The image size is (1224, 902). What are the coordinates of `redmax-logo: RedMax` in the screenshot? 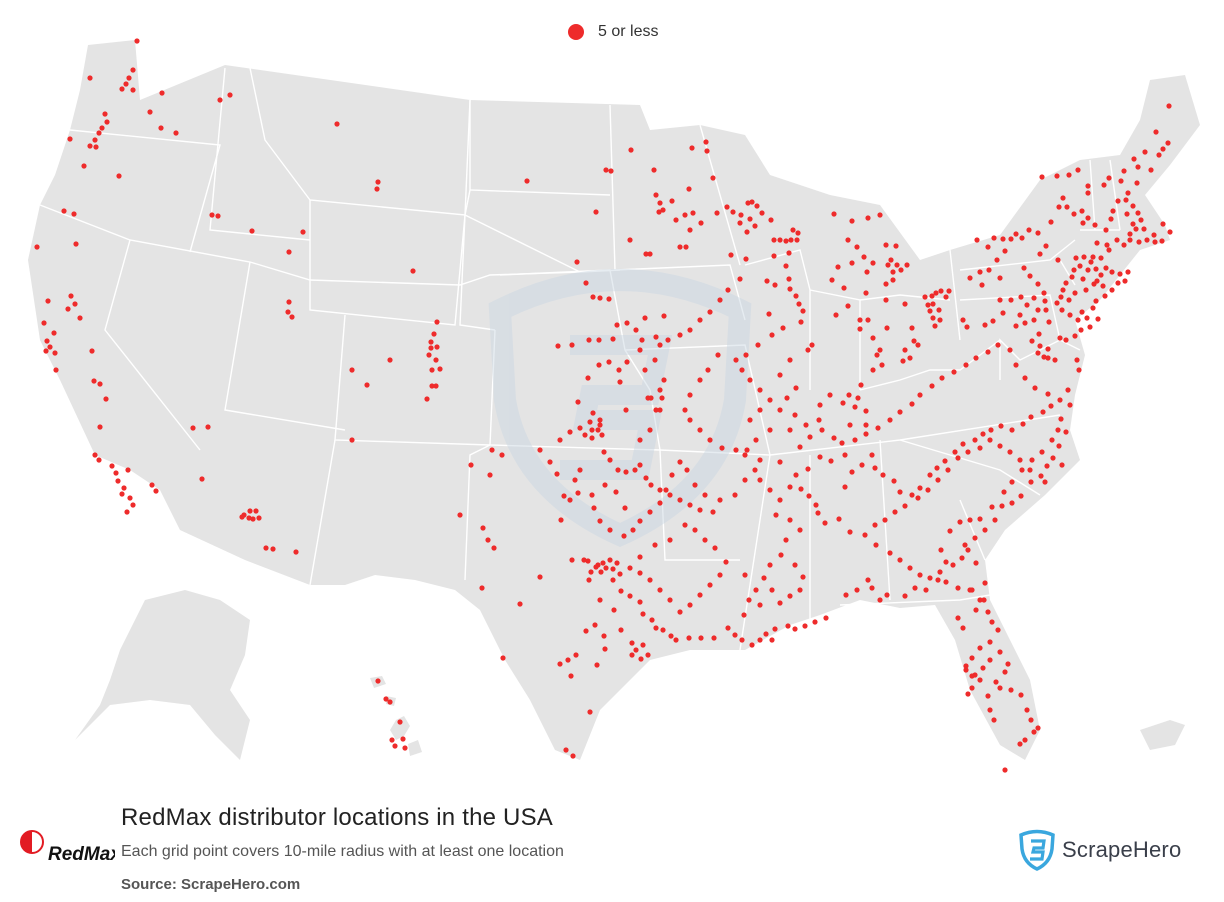 It's located at (67, 847).